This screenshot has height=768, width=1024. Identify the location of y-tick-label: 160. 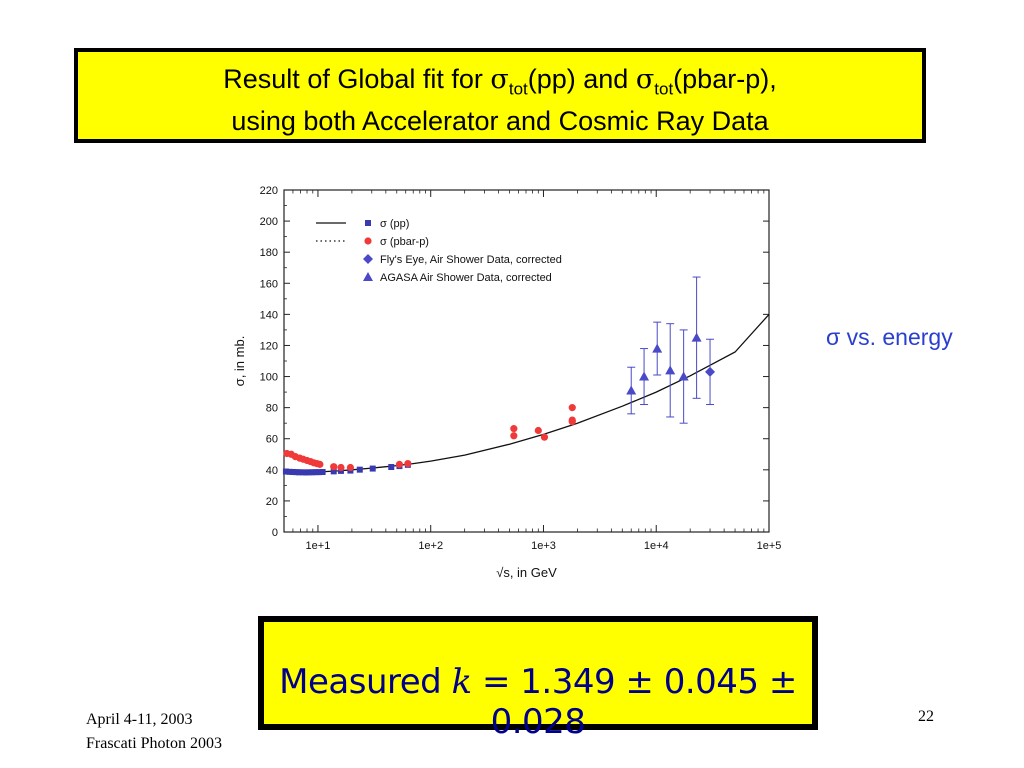
(269, 284).